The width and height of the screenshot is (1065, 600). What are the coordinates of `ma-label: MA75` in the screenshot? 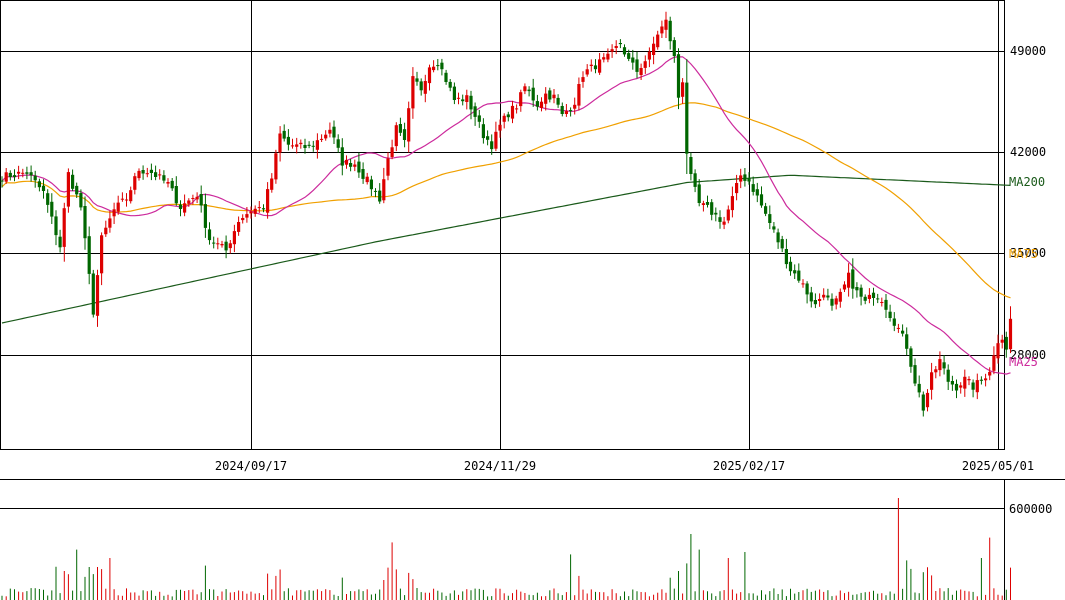 It's located at (1023, 254).